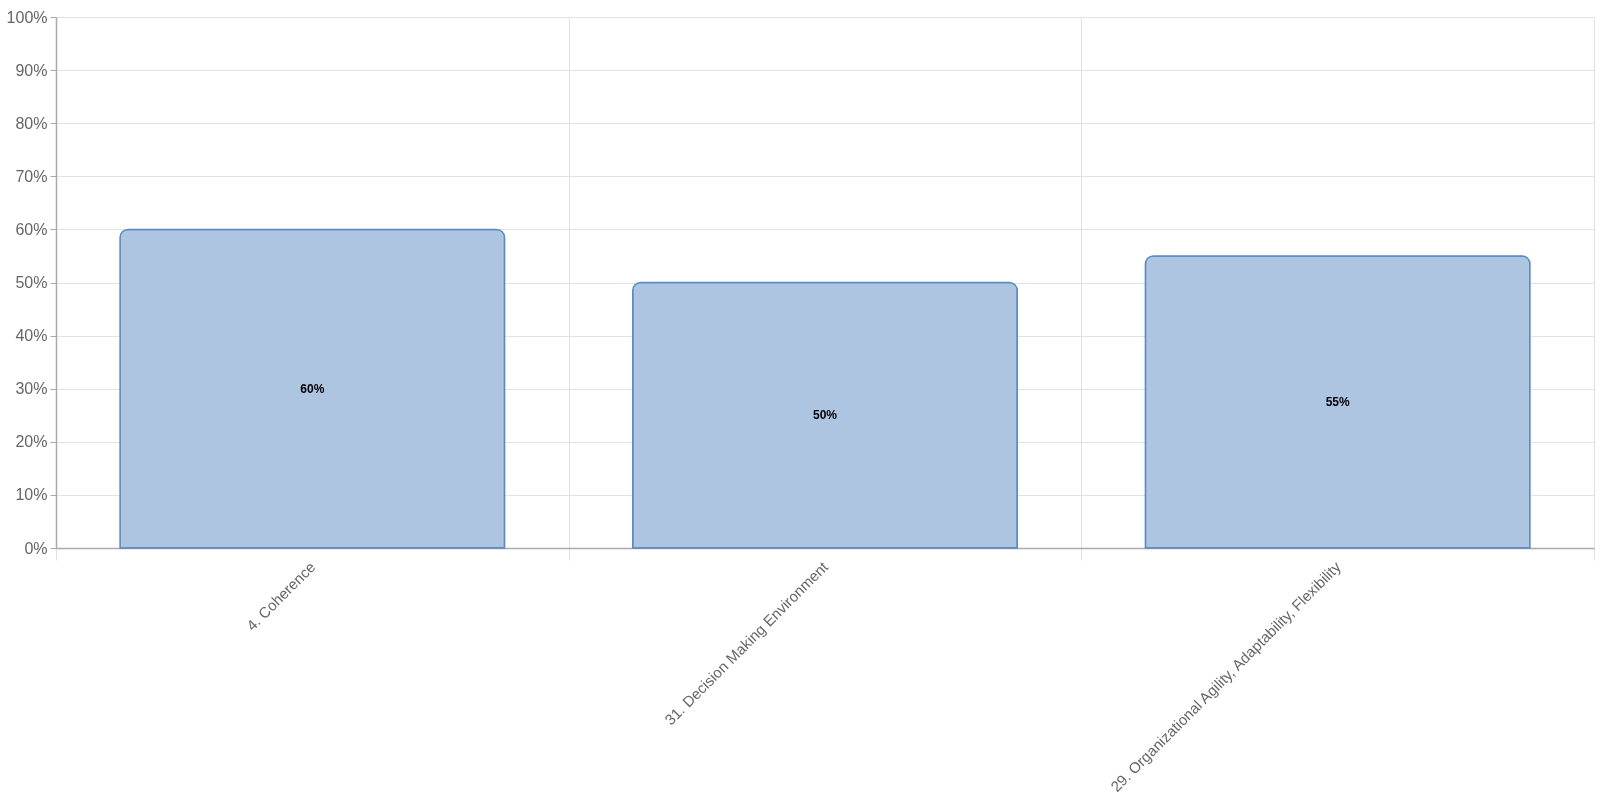  What do you see at coordinates (31, 389) in the screenshot?
I see `y-tick-label: 30%` at bounding box center [31, 389].